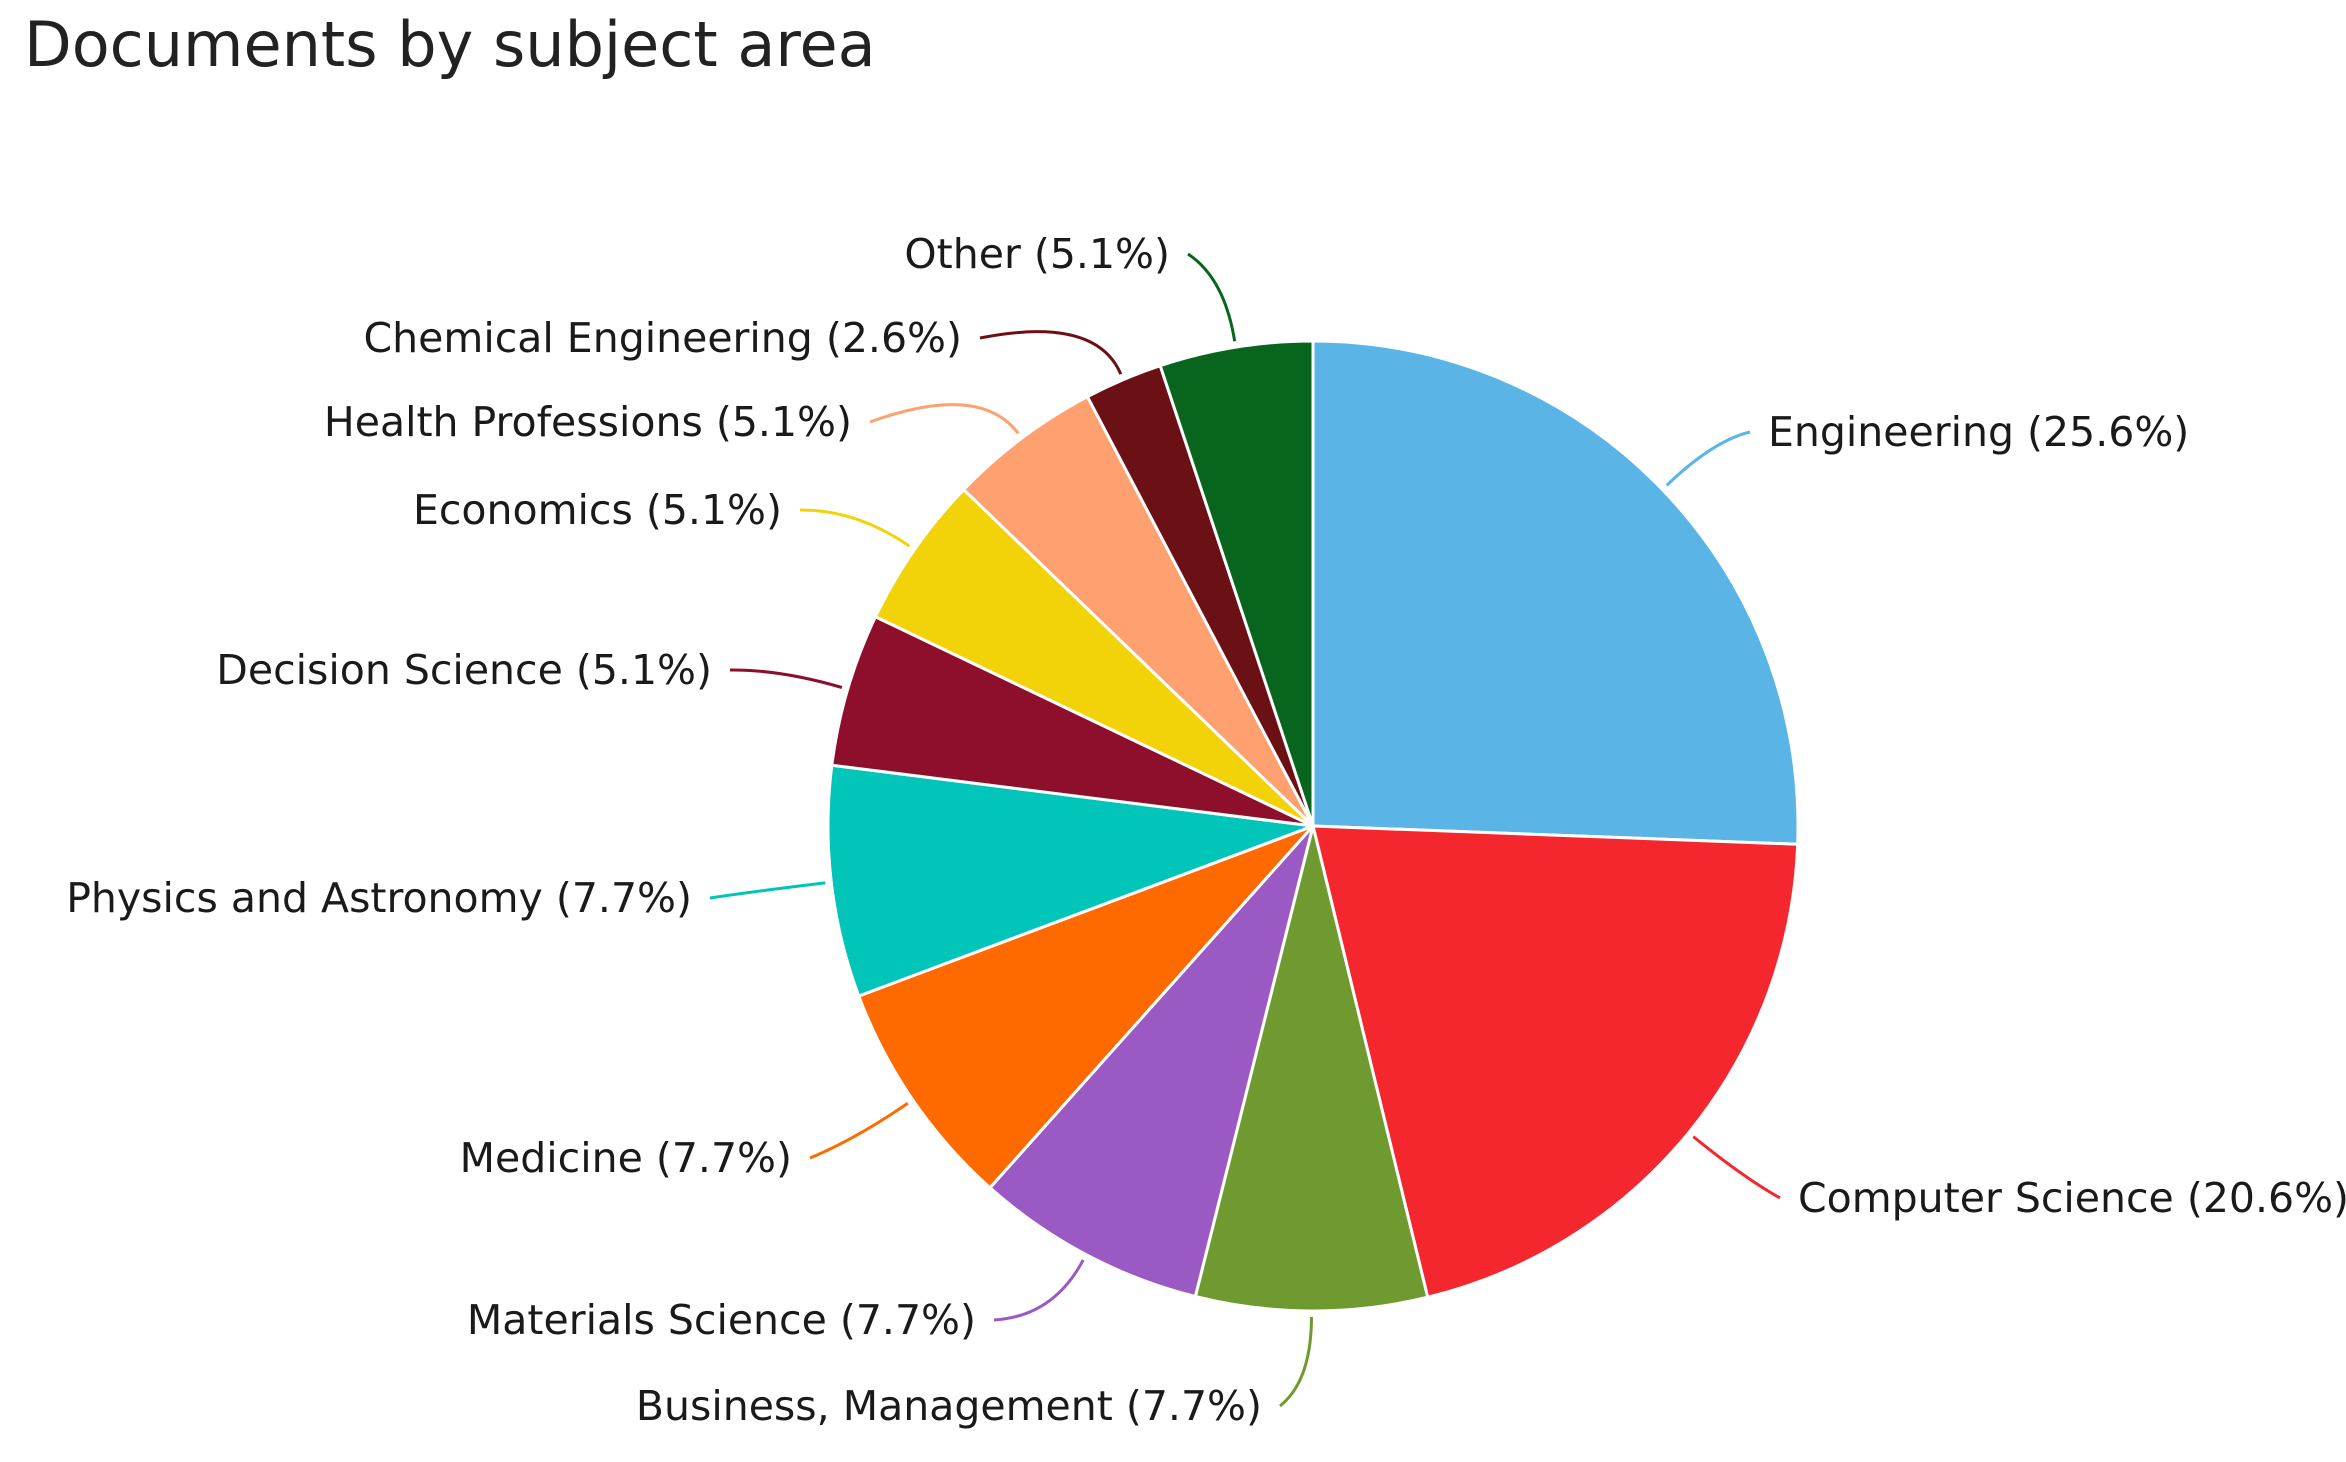 This screenshot has height=1462, width=2346. What do you see at coordinates (450, 44) in the screenshot?
I see `chart-title: Documents by subject area` at bounding box center [450, 44].